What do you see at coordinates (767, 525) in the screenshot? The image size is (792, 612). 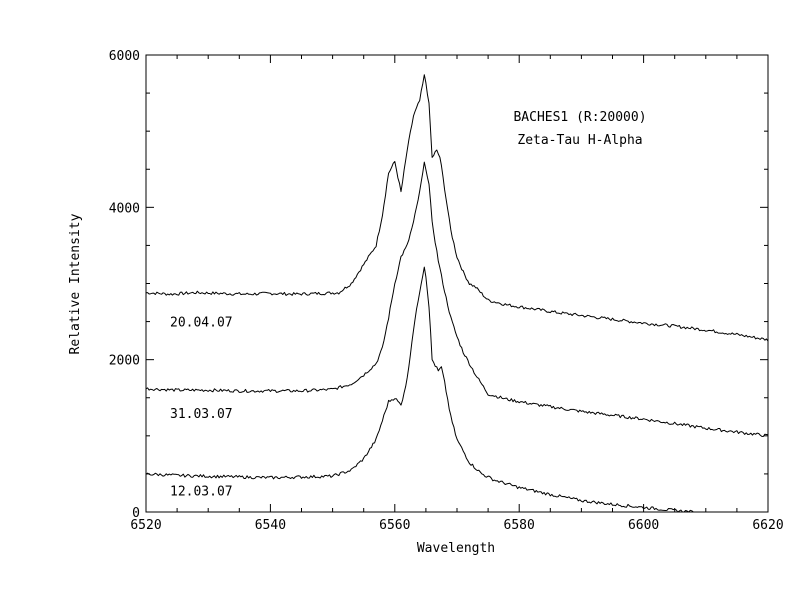 I see `x-tick-label: 6620` at bounding box center [767, 525].